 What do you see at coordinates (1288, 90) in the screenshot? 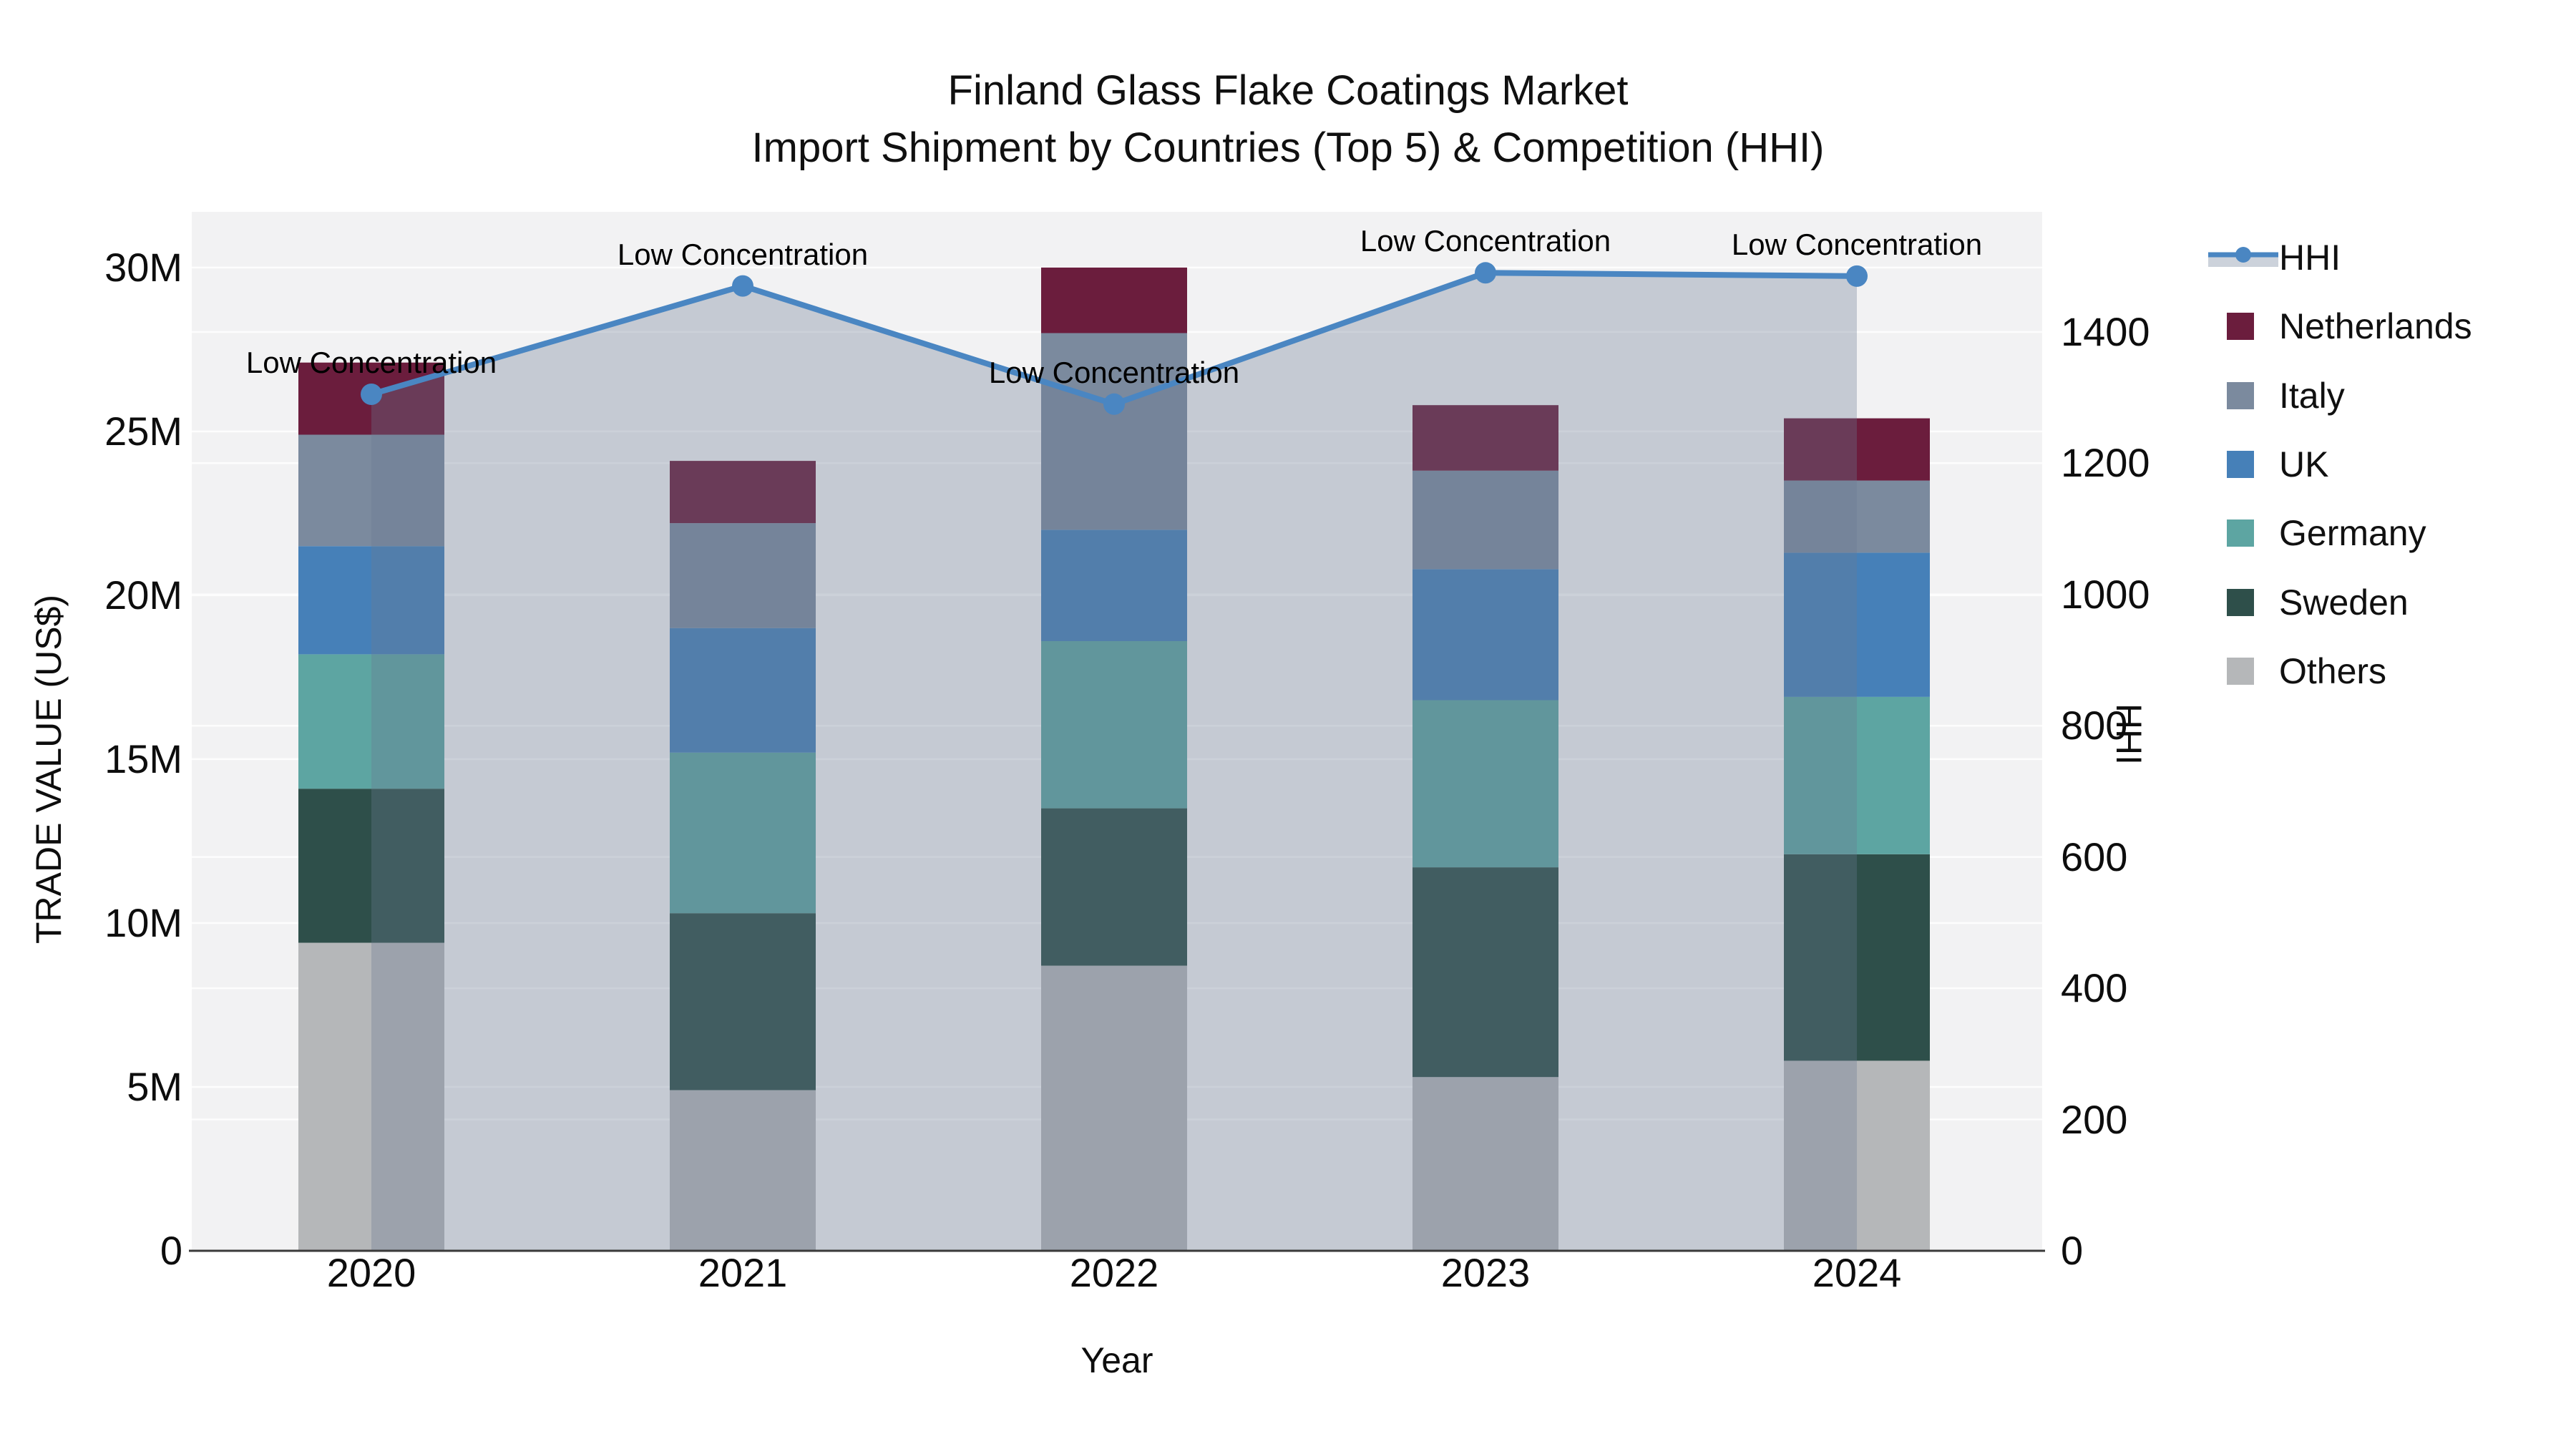
I see `chart-title-line1: Finland Glass Flake Coatings Market` at bounding box center [1288, 90].